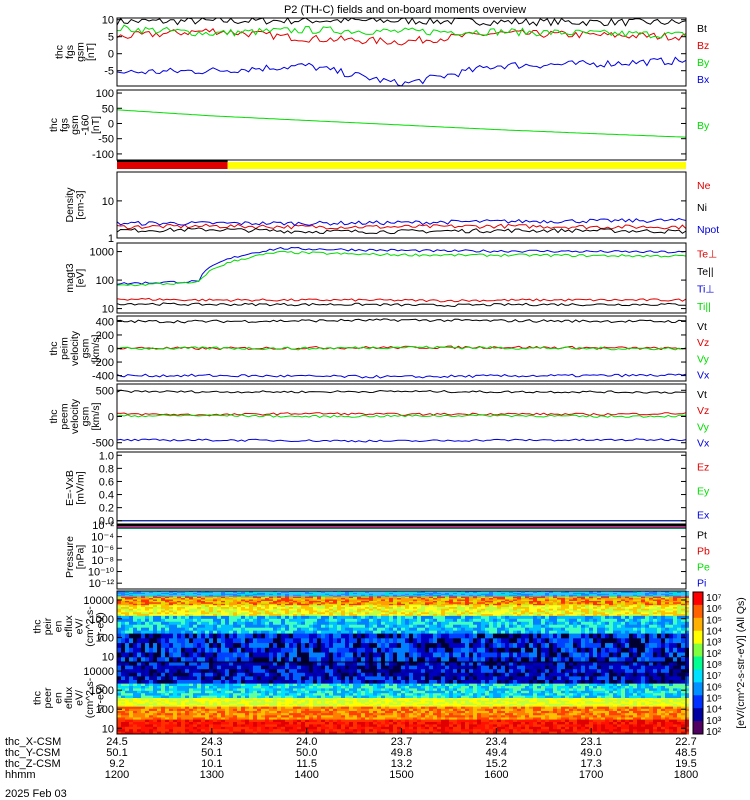 This screenshot has height=800, width=750. What do you see at coordinates (90, 626) in the screenshot?
I see `y-label-line: (cm^2-s-` at bounding box center [90, 626].